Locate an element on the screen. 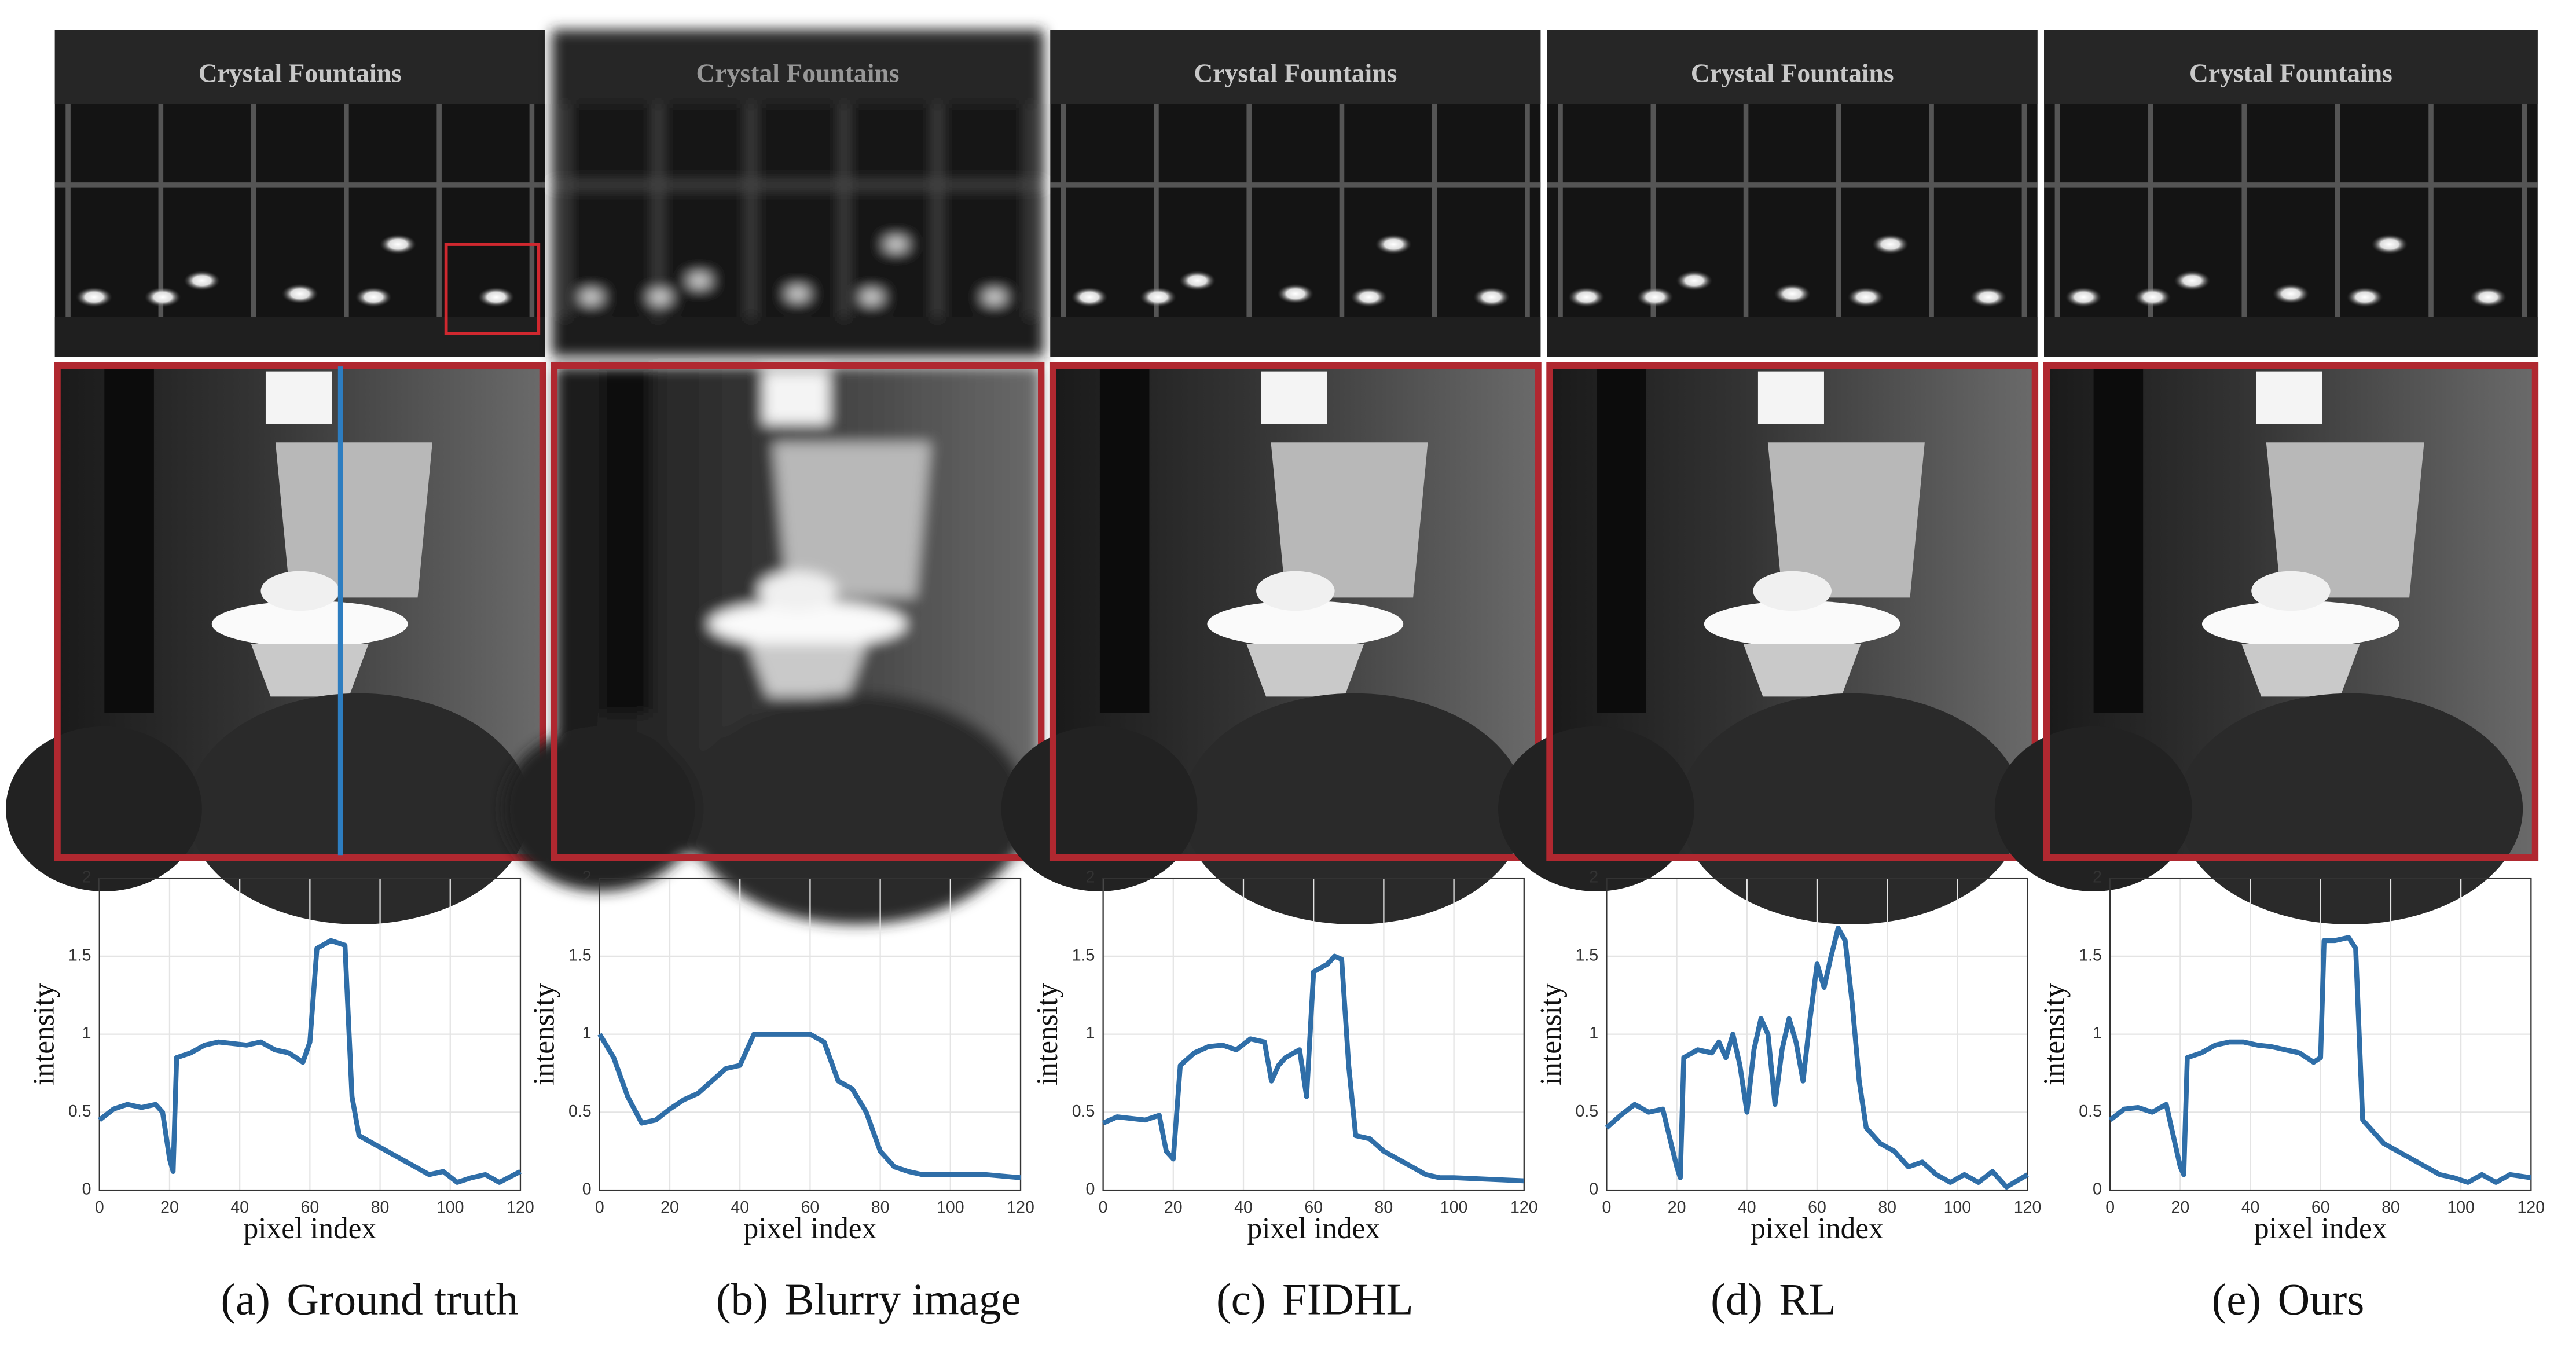  caption-label: (a) is located at coordinates (245, 1299).